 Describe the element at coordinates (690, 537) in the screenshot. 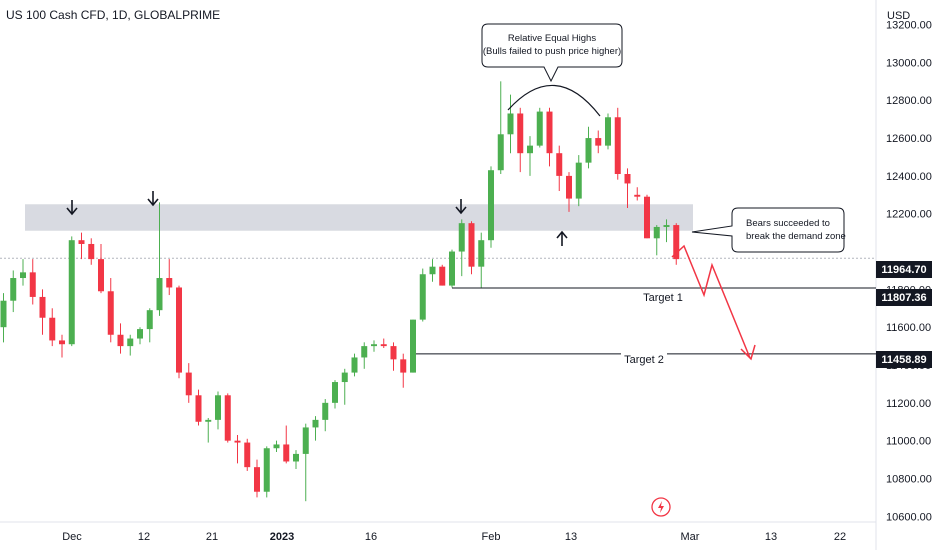

I see `time-tick-label: Mar` at that location.